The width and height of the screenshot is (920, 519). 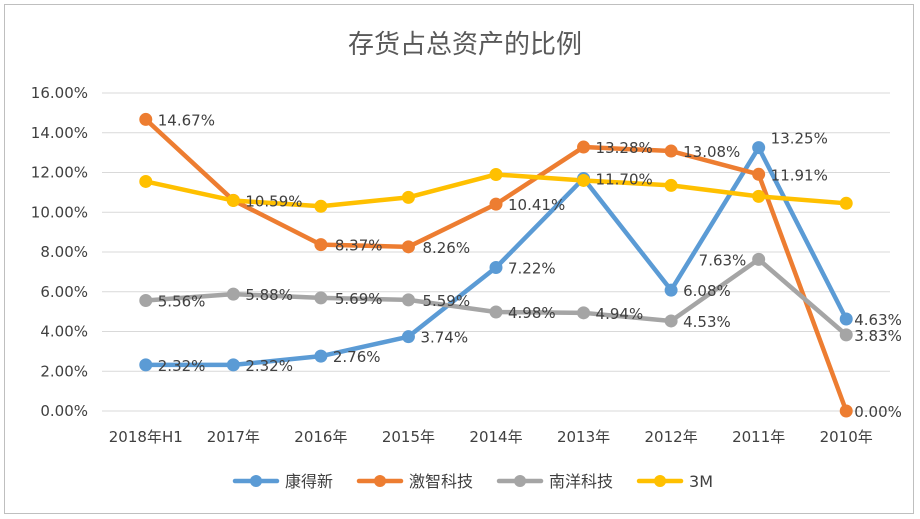 I want to click on x-tick-label: 2017年, so click(x=233, y=437).